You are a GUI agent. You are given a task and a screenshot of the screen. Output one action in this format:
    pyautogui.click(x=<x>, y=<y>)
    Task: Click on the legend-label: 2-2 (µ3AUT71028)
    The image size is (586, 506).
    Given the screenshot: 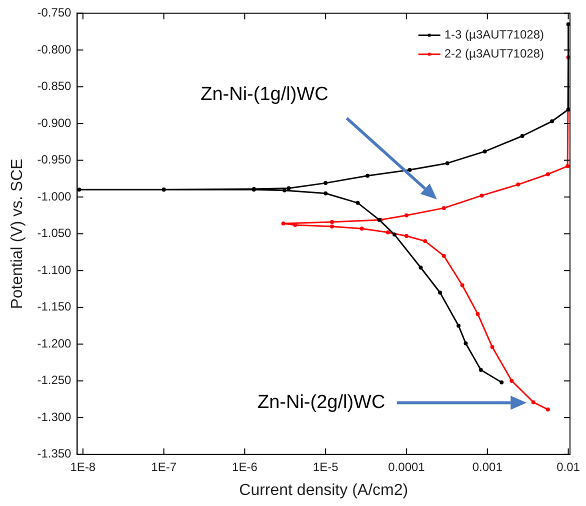 What is the action you would take?
    pyautogui.click(x=494, y=53)
    